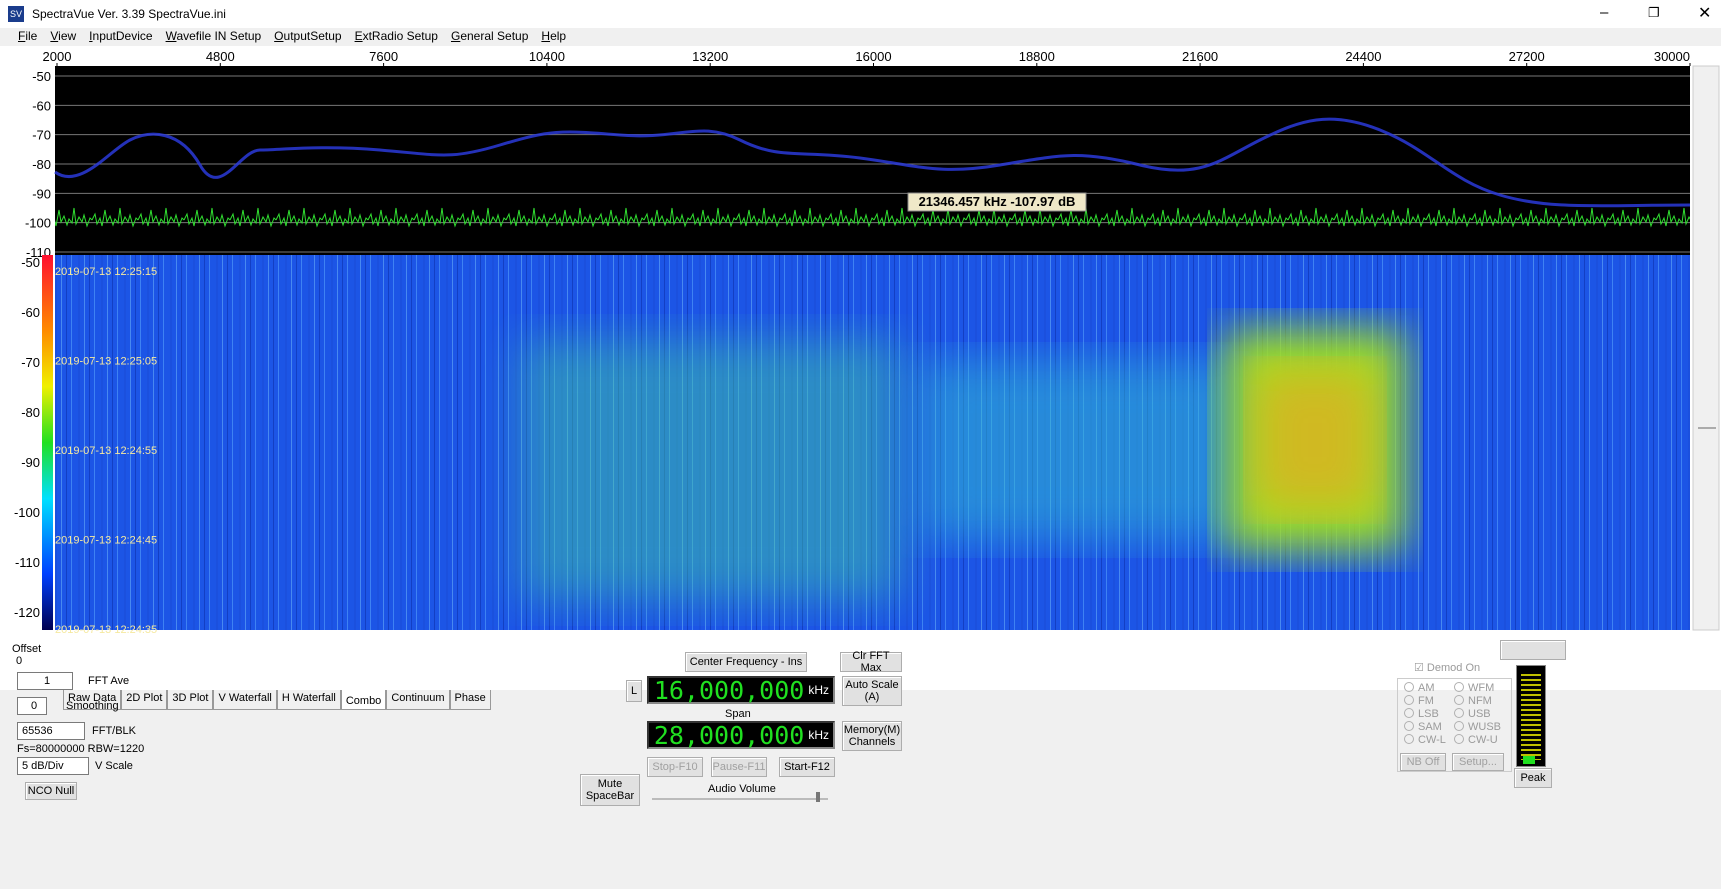  What do you see at coordinates (220, 56) in the screenshot?
I see `x-tick-label: 4800` at bounding box center [220, 56].